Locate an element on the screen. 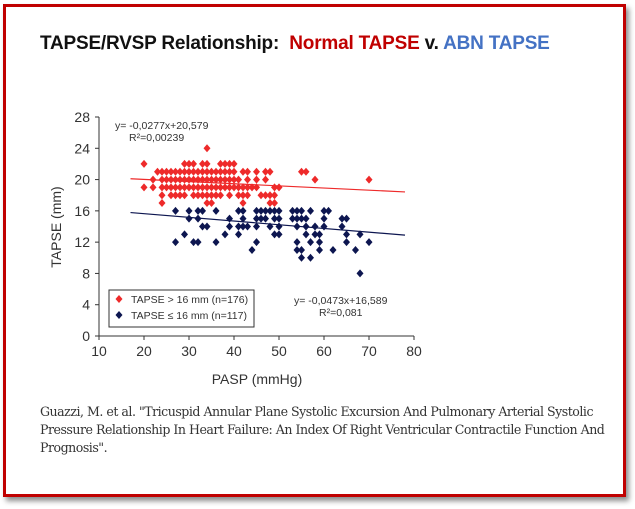 The height and width of the screenshot is (509, 635). red-trendline is located at coordinates (268, 185).